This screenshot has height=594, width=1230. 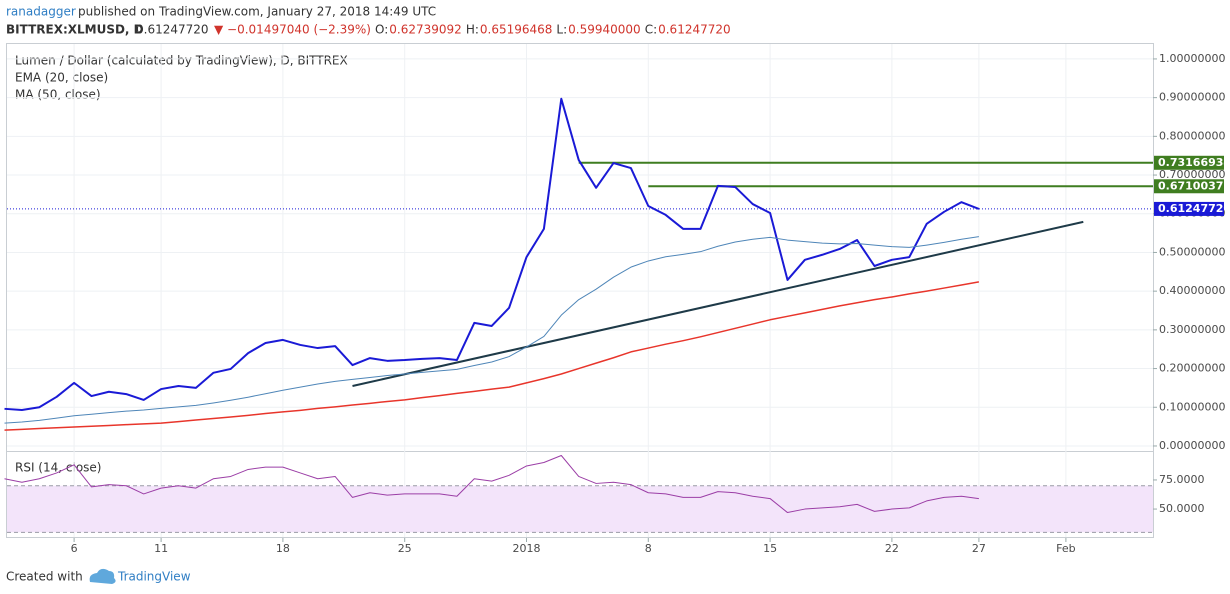 I want to click on series-line, so click(x=491, y=484).